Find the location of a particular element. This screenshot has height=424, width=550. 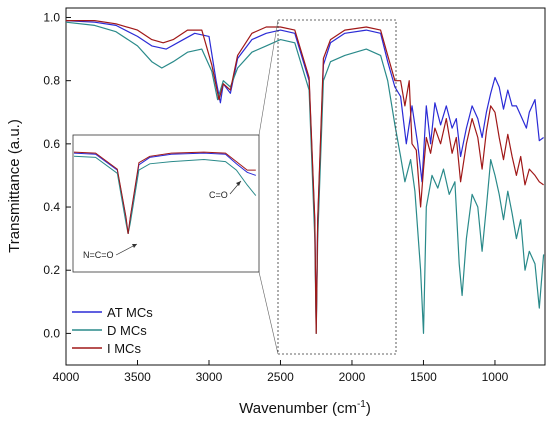

inset-frame is located at coordinates (166, 203).